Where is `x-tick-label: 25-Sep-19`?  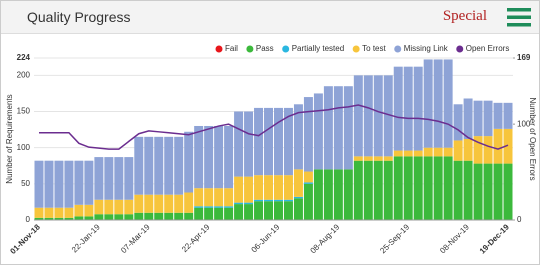 x-tick-label: 25-Sep-19 is located at coordinates (394, 238).